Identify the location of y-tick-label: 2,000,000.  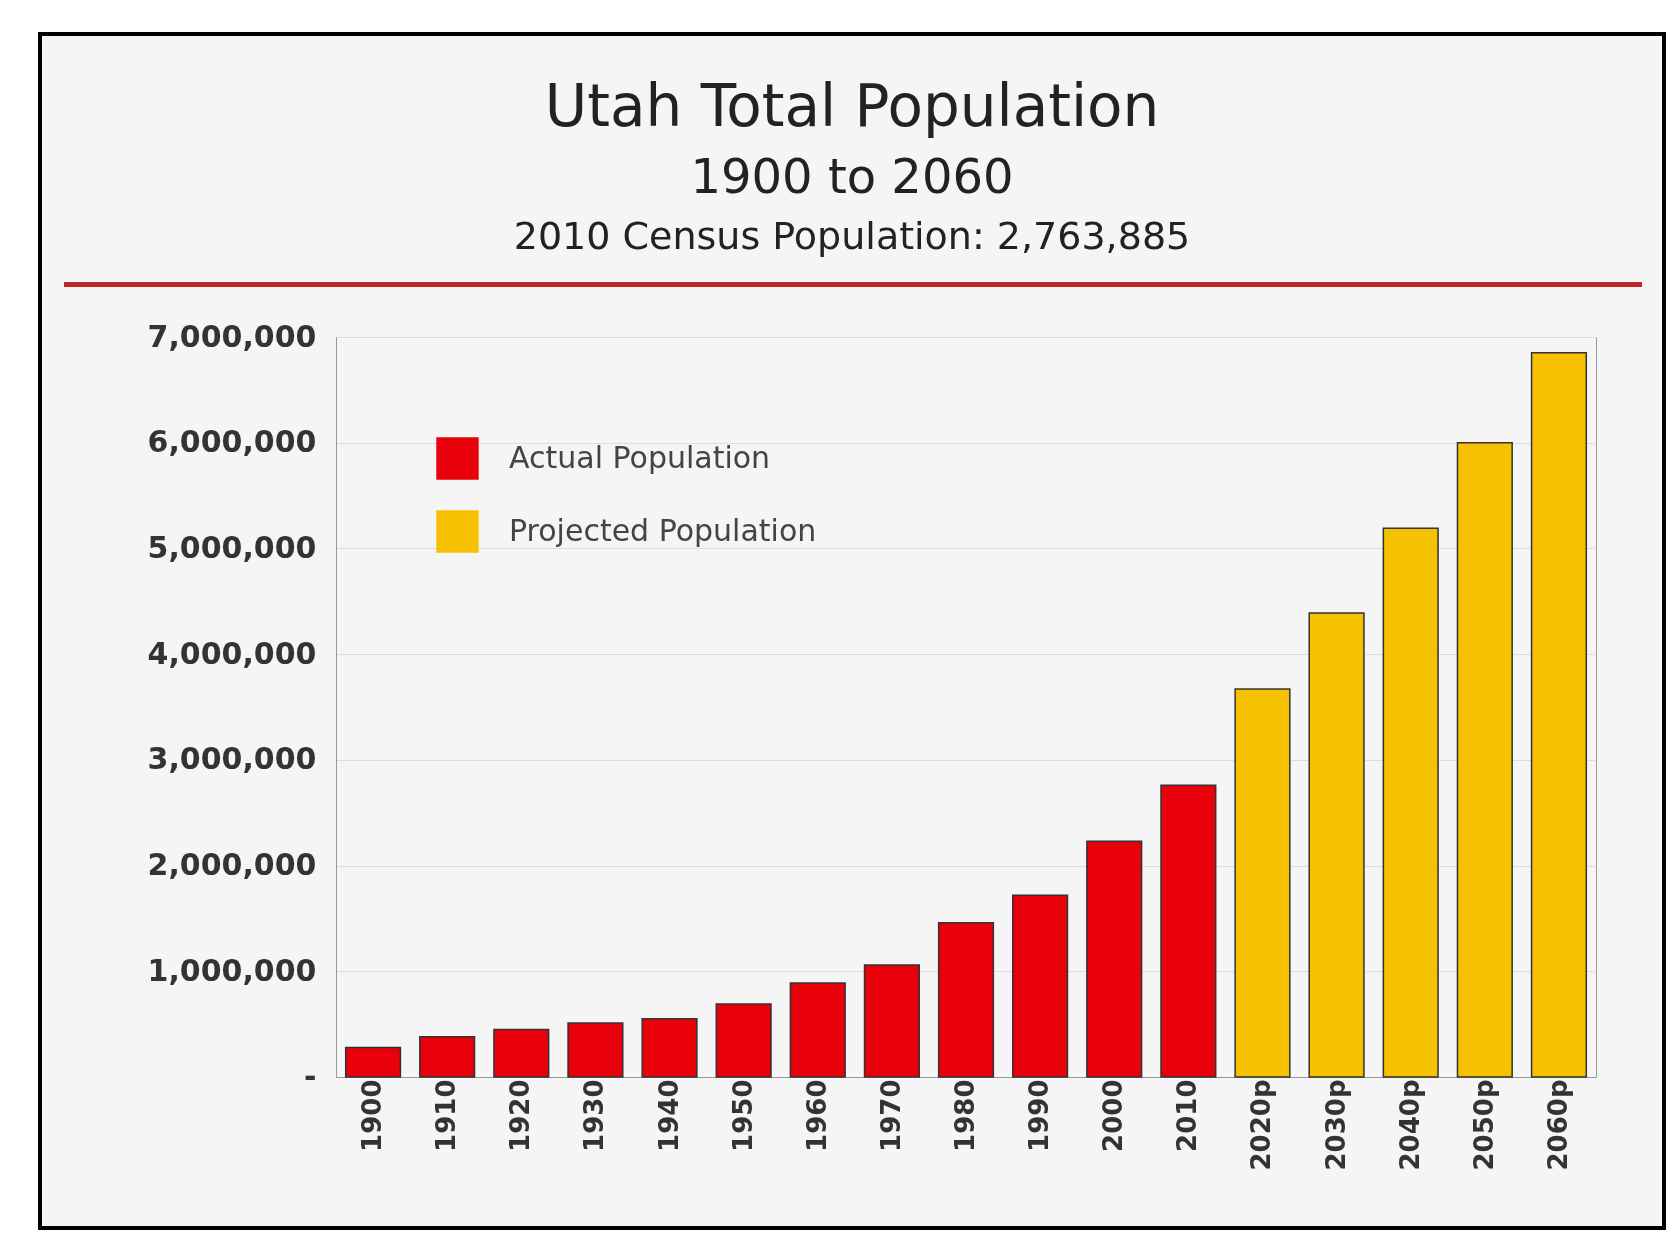
(232, 865).